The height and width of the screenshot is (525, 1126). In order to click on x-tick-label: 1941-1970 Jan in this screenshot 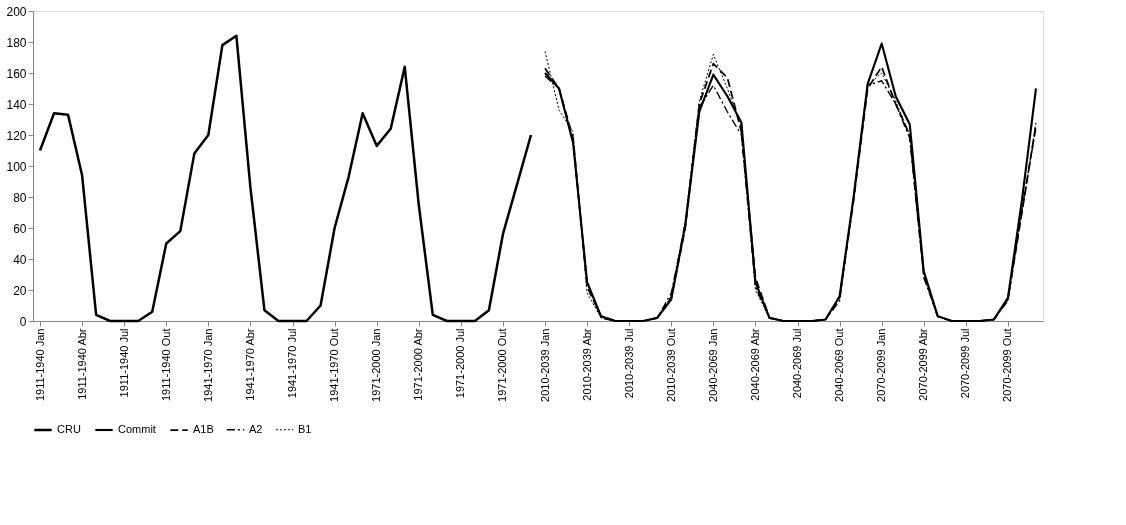, I will do `click(207, 365)`.